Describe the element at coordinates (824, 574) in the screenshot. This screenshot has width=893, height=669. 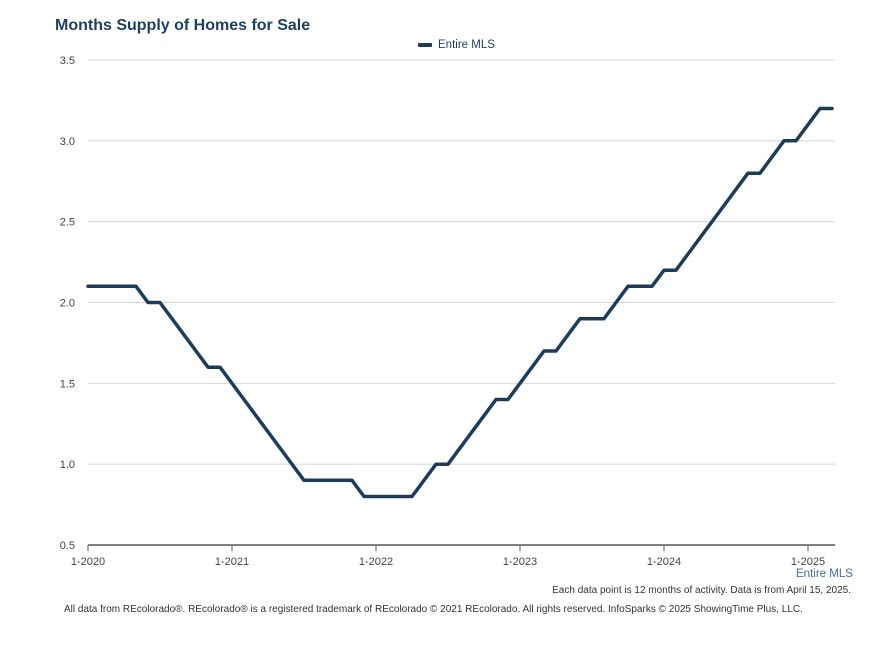
I see `series-tag: Entire MLS` at that location.